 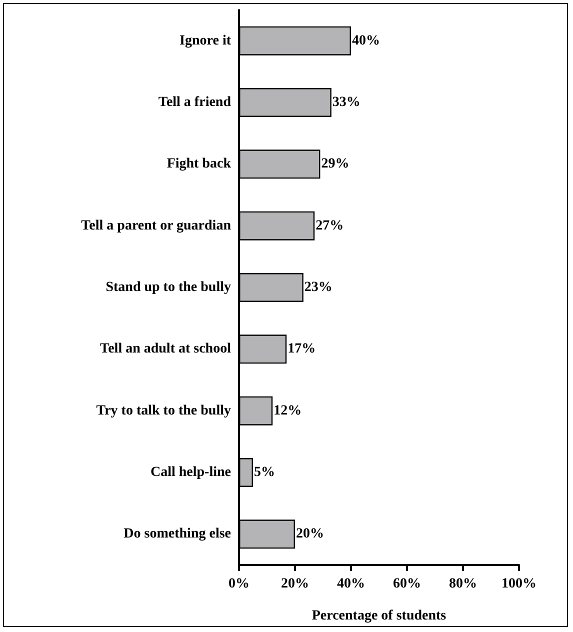 What do you see at coordinates (302, 349) in the screenshot?
I see `data-label: 17%` at bounding box center [302, 349].